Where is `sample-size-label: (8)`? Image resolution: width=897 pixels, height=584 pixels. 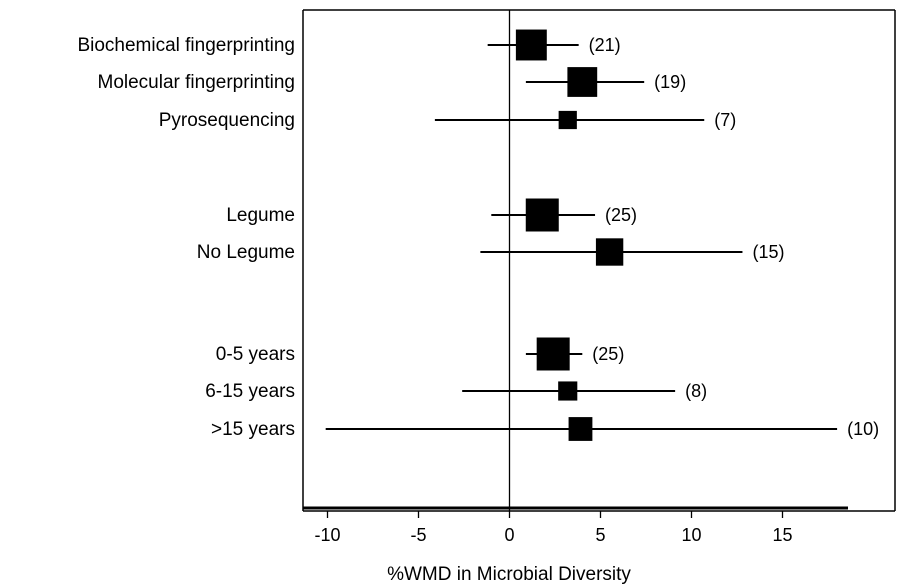 sample-size-label: (8) is located at coordinates (696, 391).